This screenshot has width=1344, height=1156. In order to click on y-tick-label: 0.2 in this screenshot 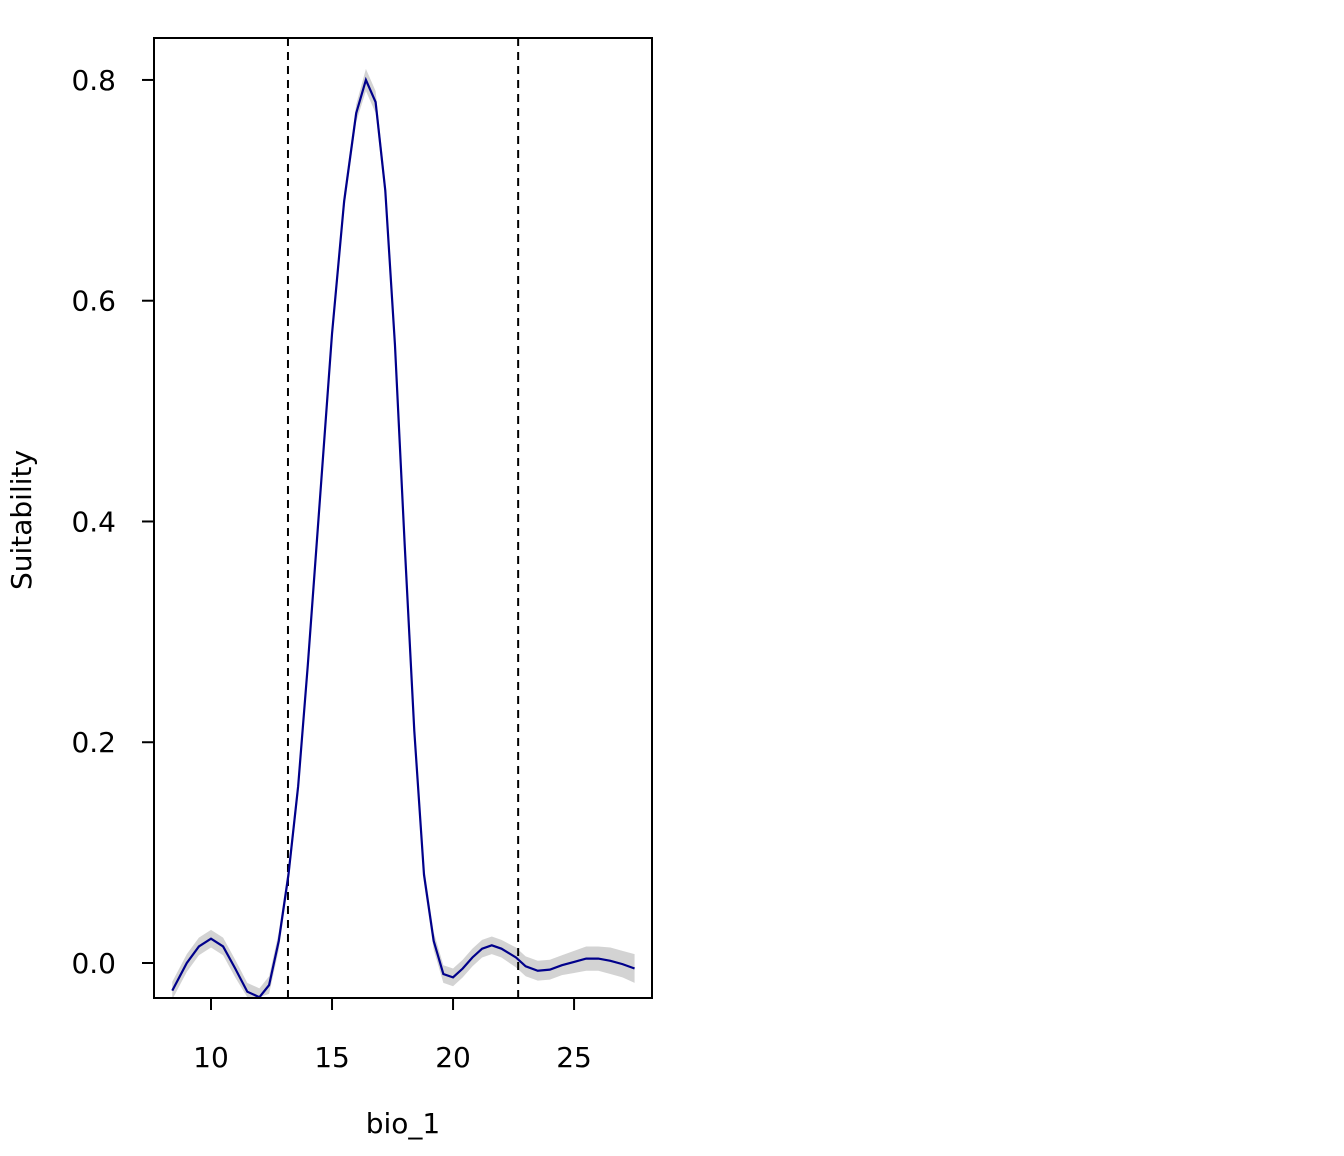, I will do `click(93, 742)`.